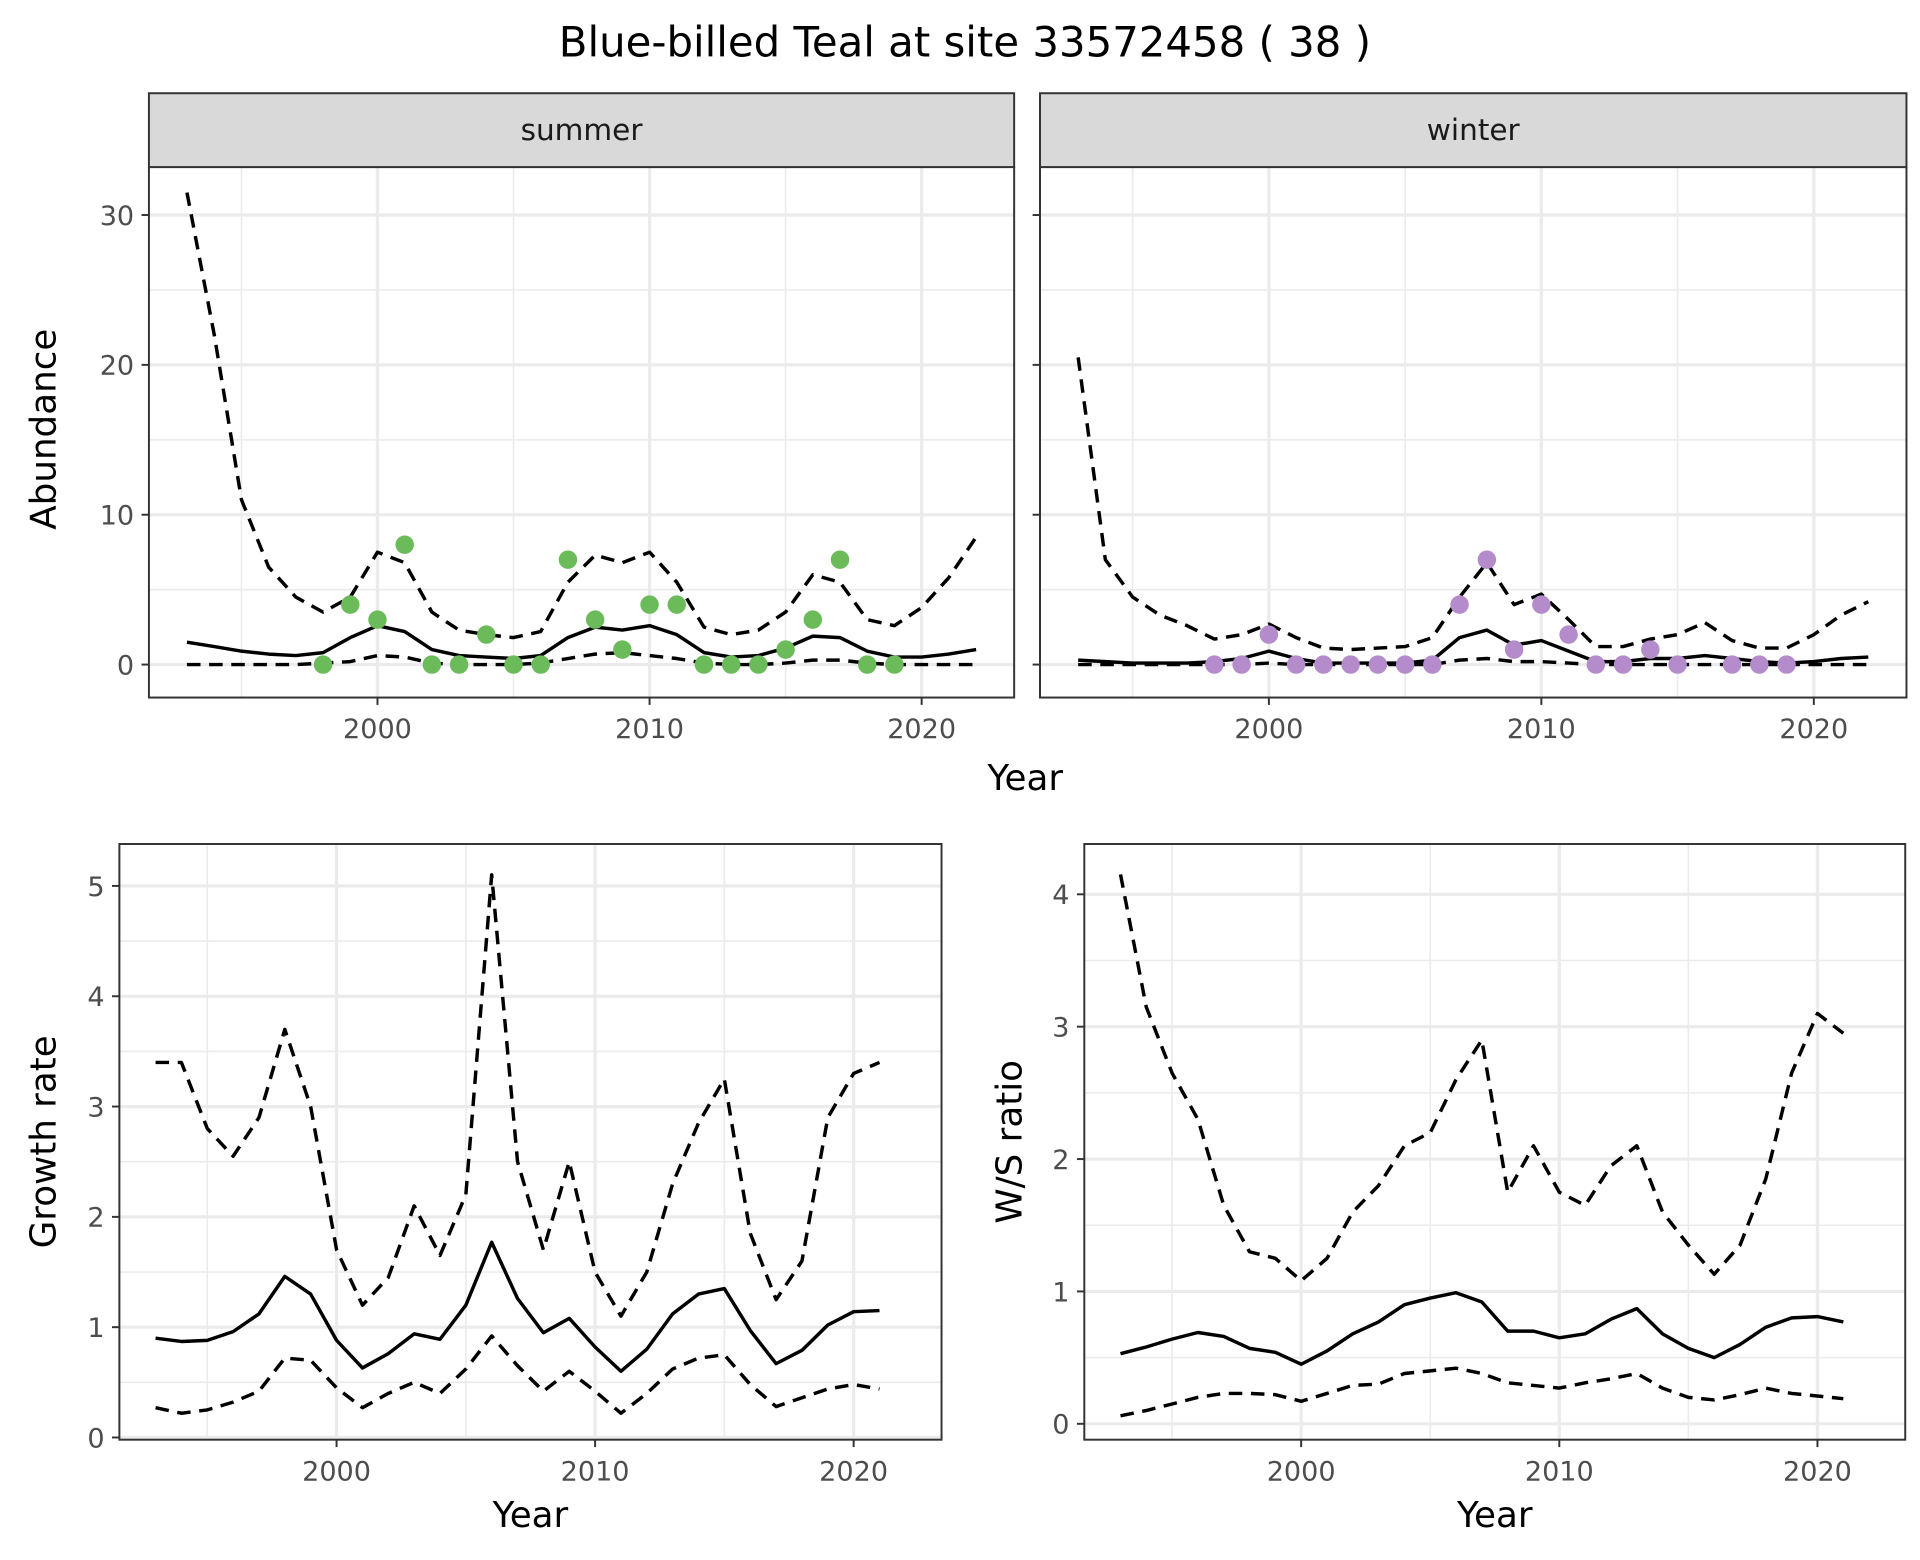 The width and height of the screenshot is (1920, 1560). Describe the element at coordinates (117, 216) in the screenshot. I see `y-tick-label: 30` at that location.